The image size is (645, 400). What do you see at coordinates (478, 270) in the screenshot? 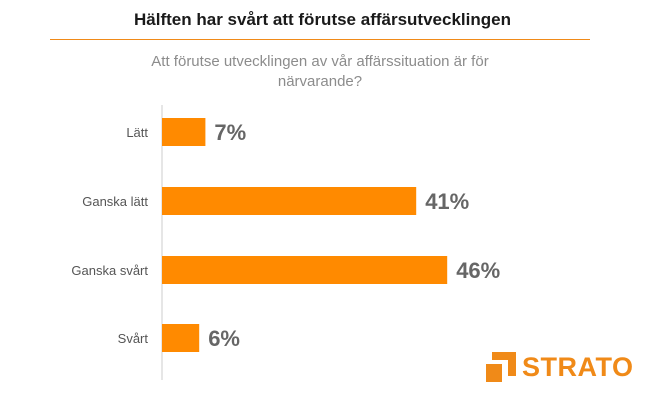
I see `value-label: 46%` at bounding box center [478, 270].